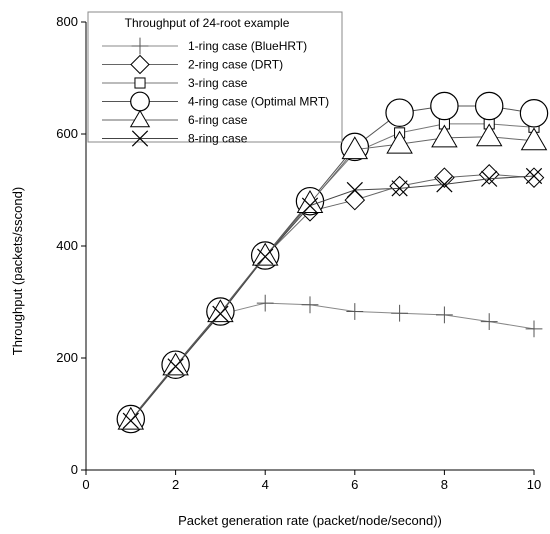 This screenshot has width=550, height=534. I want to click on x-tick-label: 10, so click(534, 484).